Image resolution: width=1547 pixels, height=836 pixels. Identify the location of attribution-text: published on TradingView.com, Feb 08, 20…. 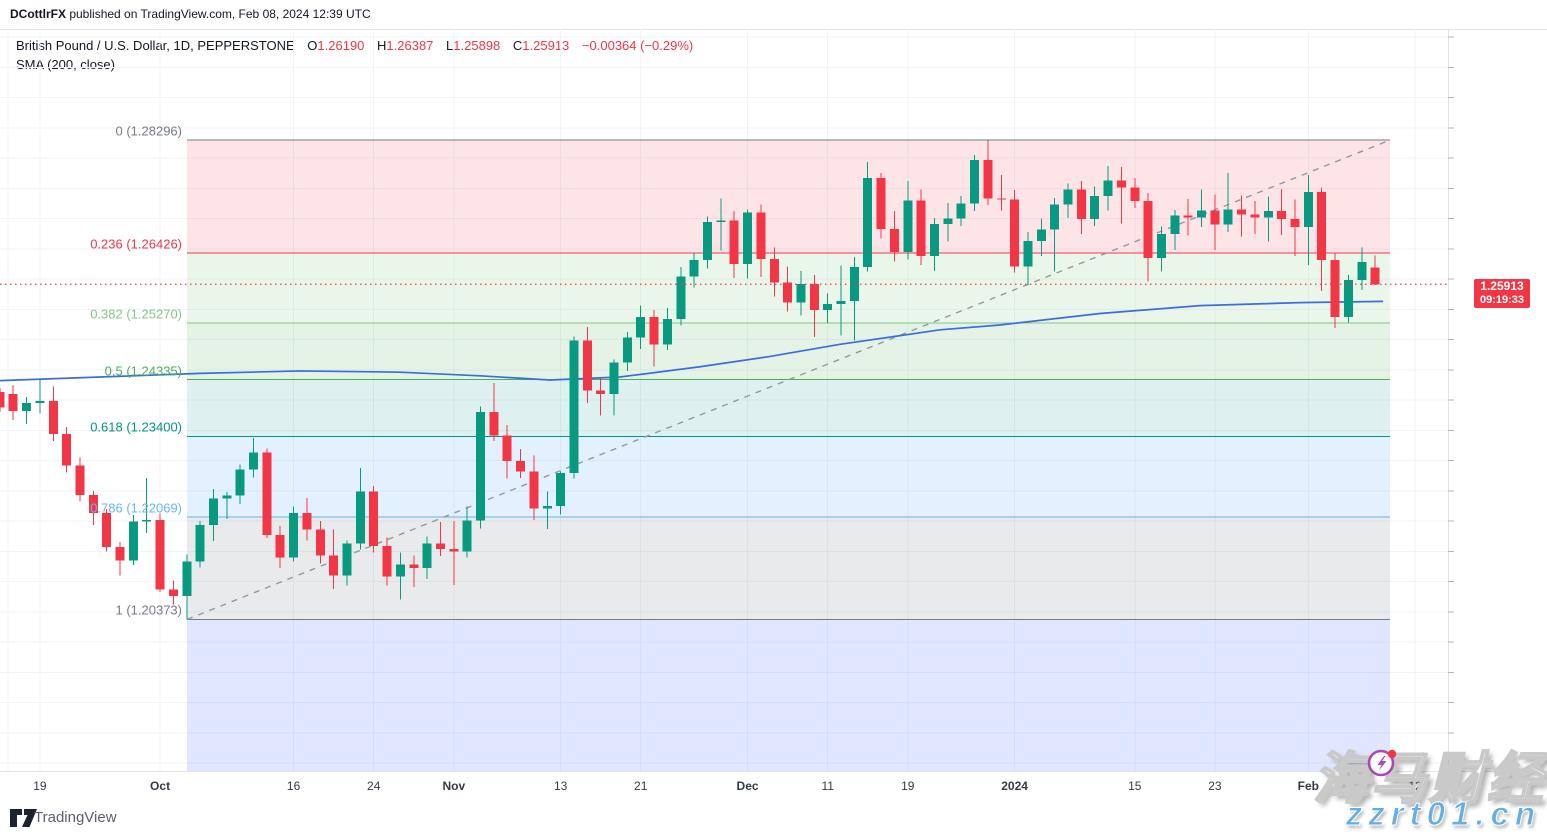
(218, 14).